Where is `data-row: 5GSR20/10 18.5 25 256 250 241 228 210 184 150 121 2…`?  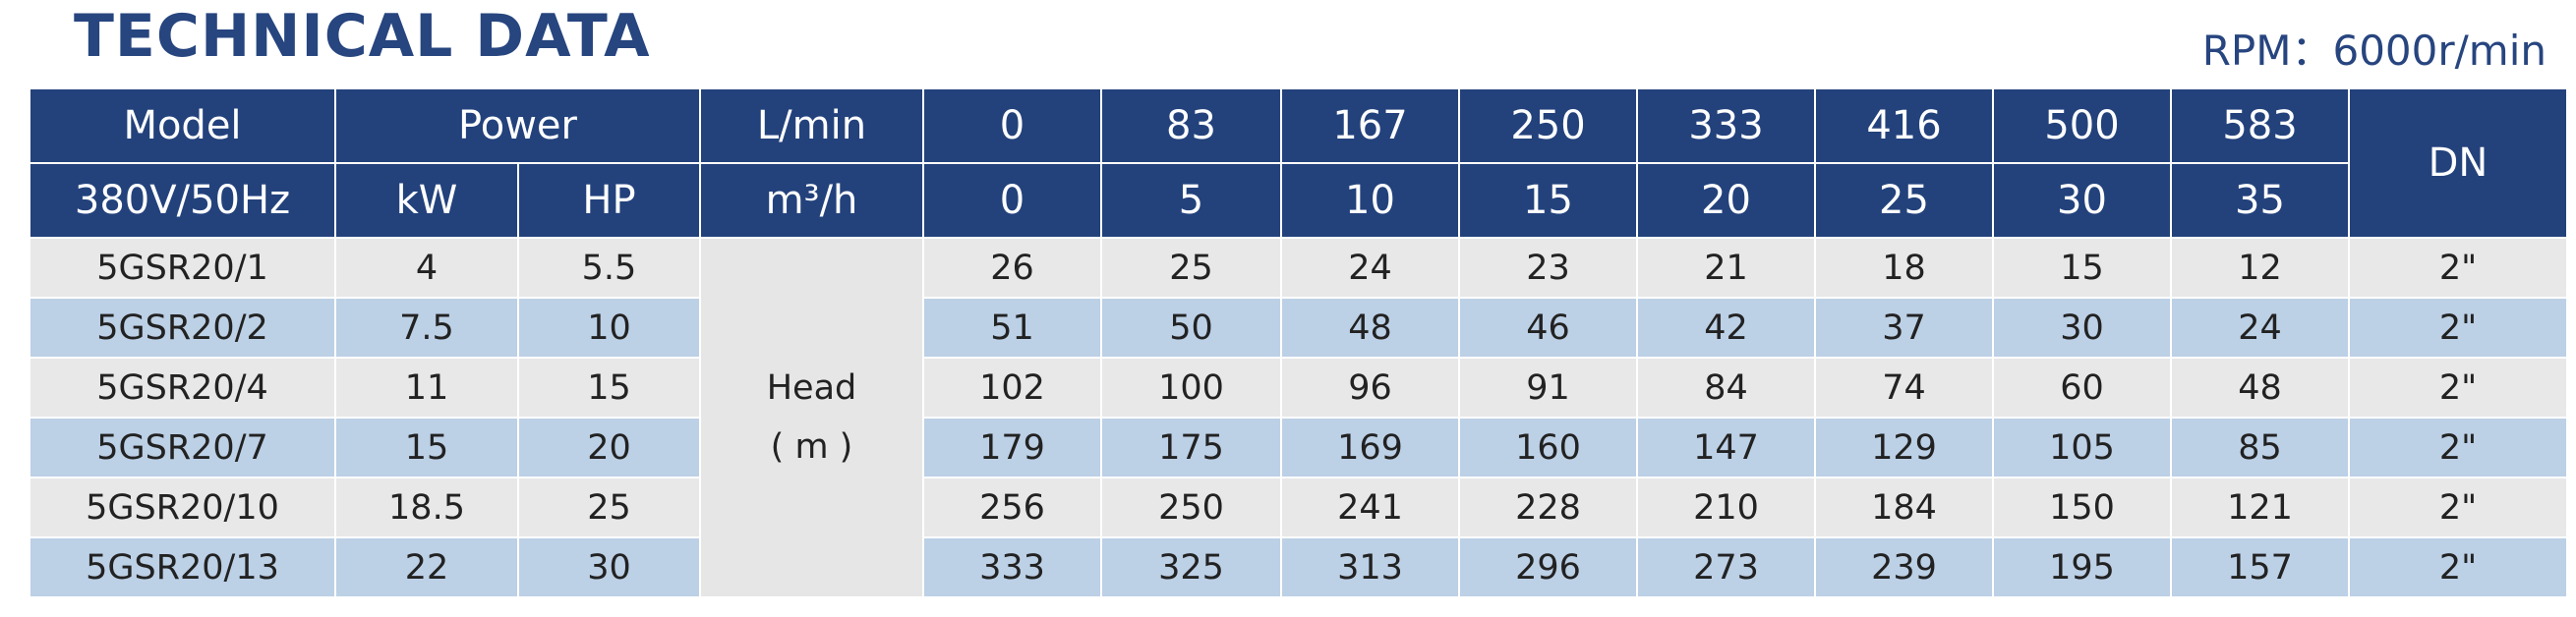 data-row: 5GSR20/10 18.5 25 256 250 241 228 210 184 150 121 2… is located at coordinates (1298, 507).